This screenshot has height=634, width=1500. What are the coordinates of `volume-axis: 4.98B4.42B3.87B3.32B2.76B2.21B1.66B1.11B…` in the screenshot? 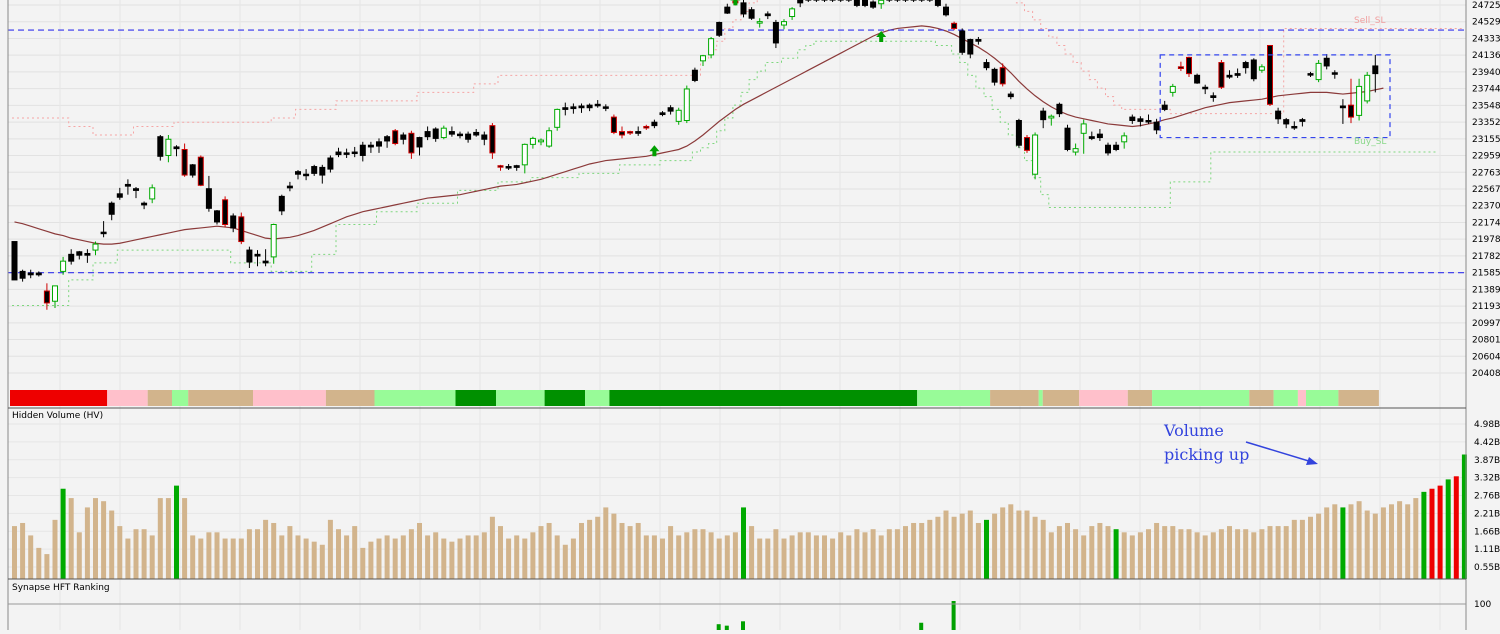 It's located at (1487, 496).